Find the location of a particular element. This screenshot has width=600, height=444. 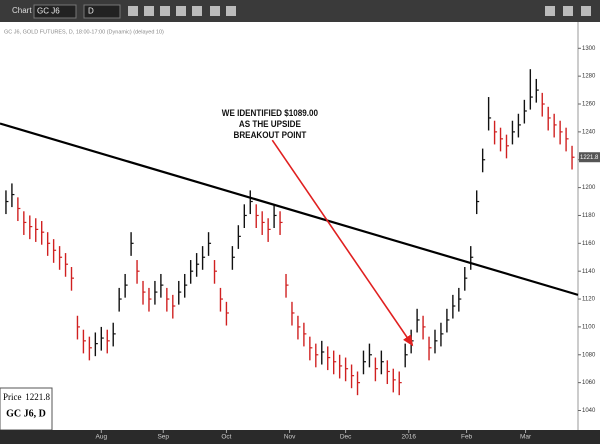

y-tick-label: 1300 is located at coordinates (589, 49).